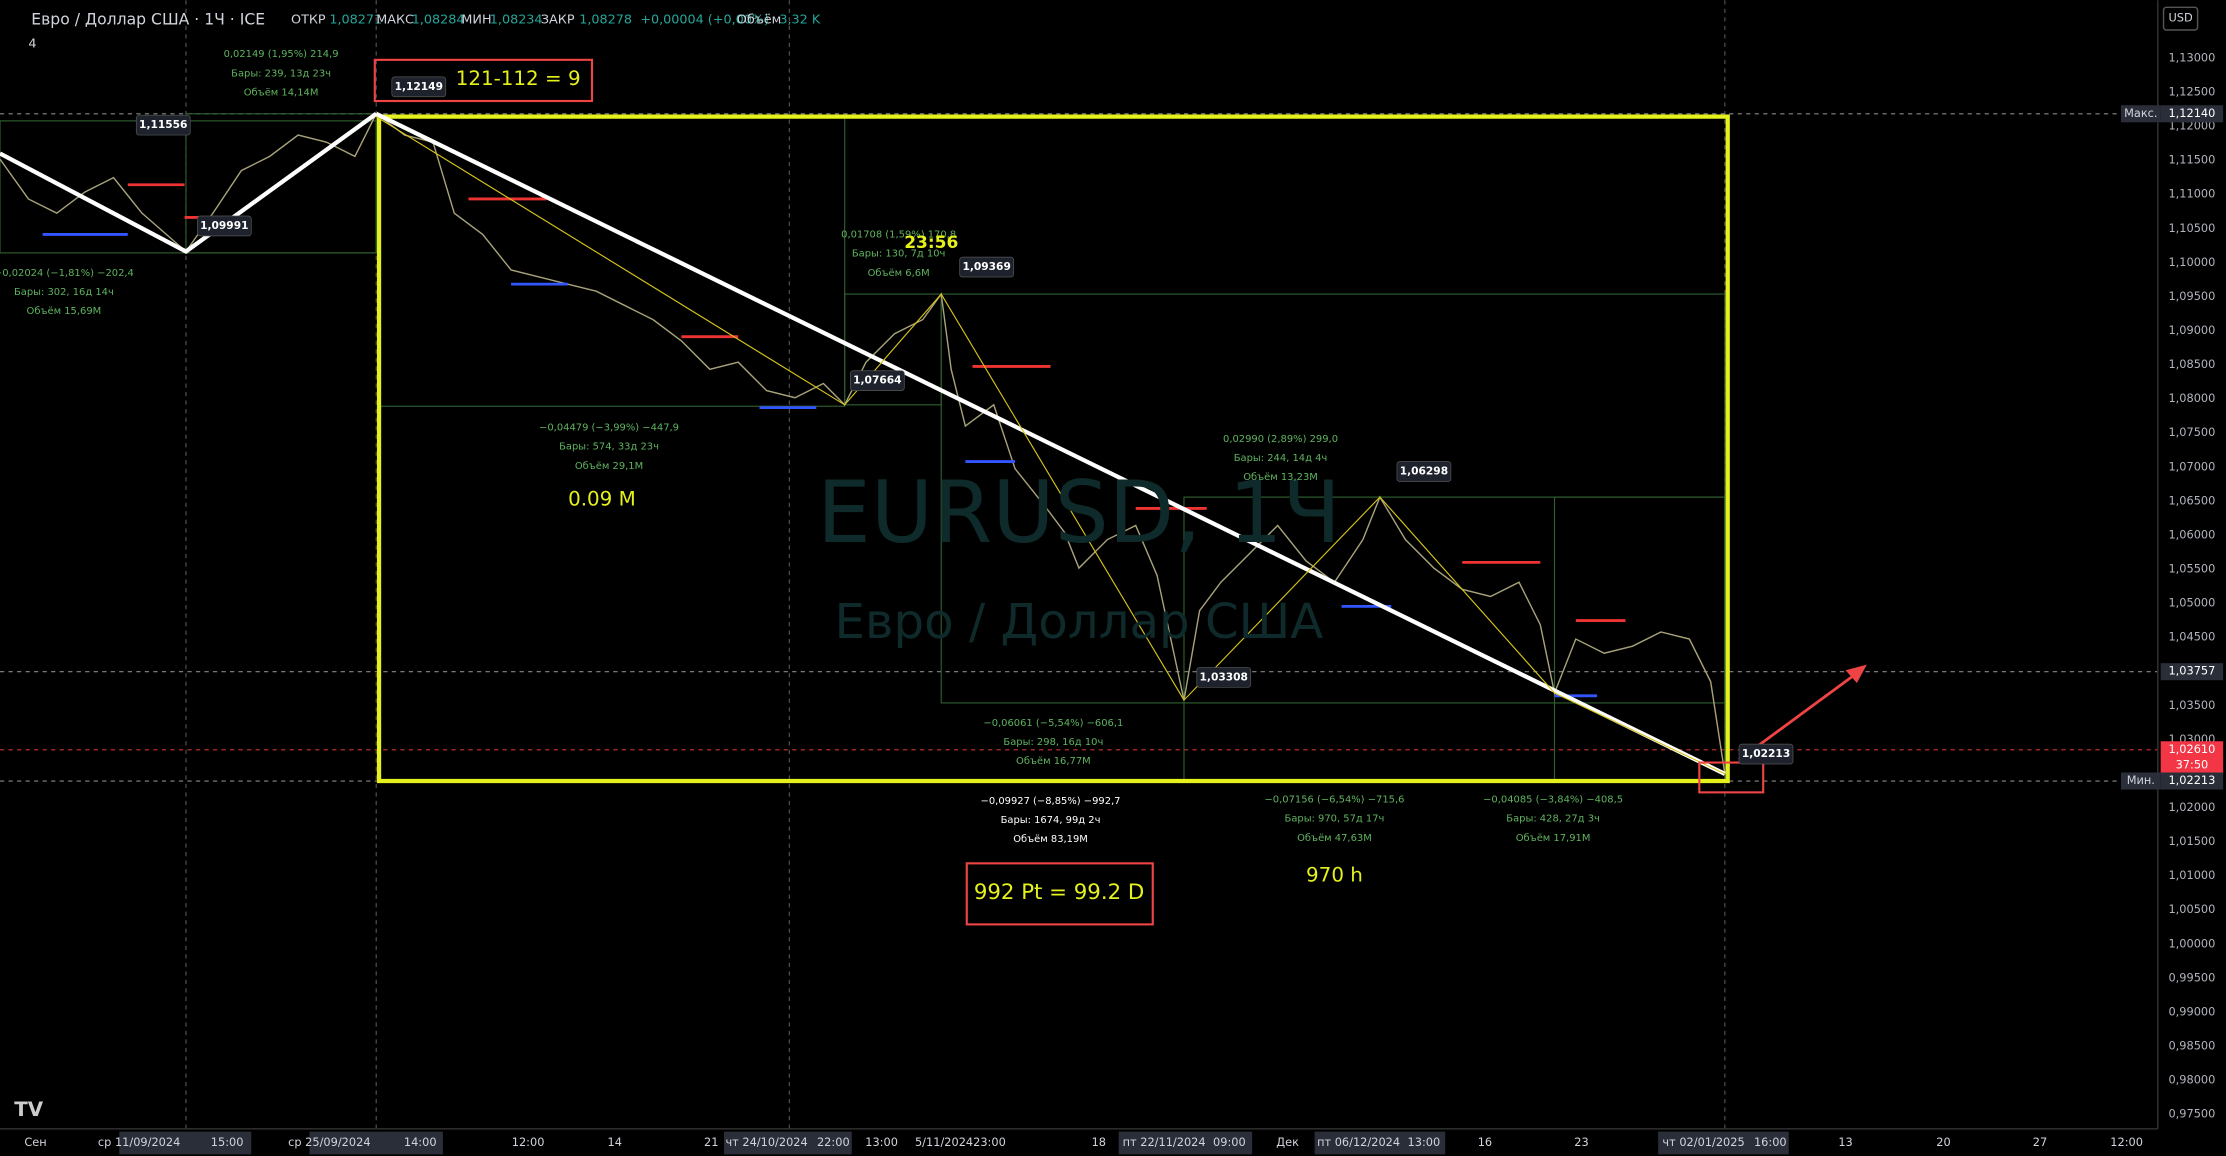 Image resolution: width=2226 pixels, height=1156 pixels. Describe the element at coordinates (2191, 113) in the screenshot. I see `badge-text: 1,12140` at that location.